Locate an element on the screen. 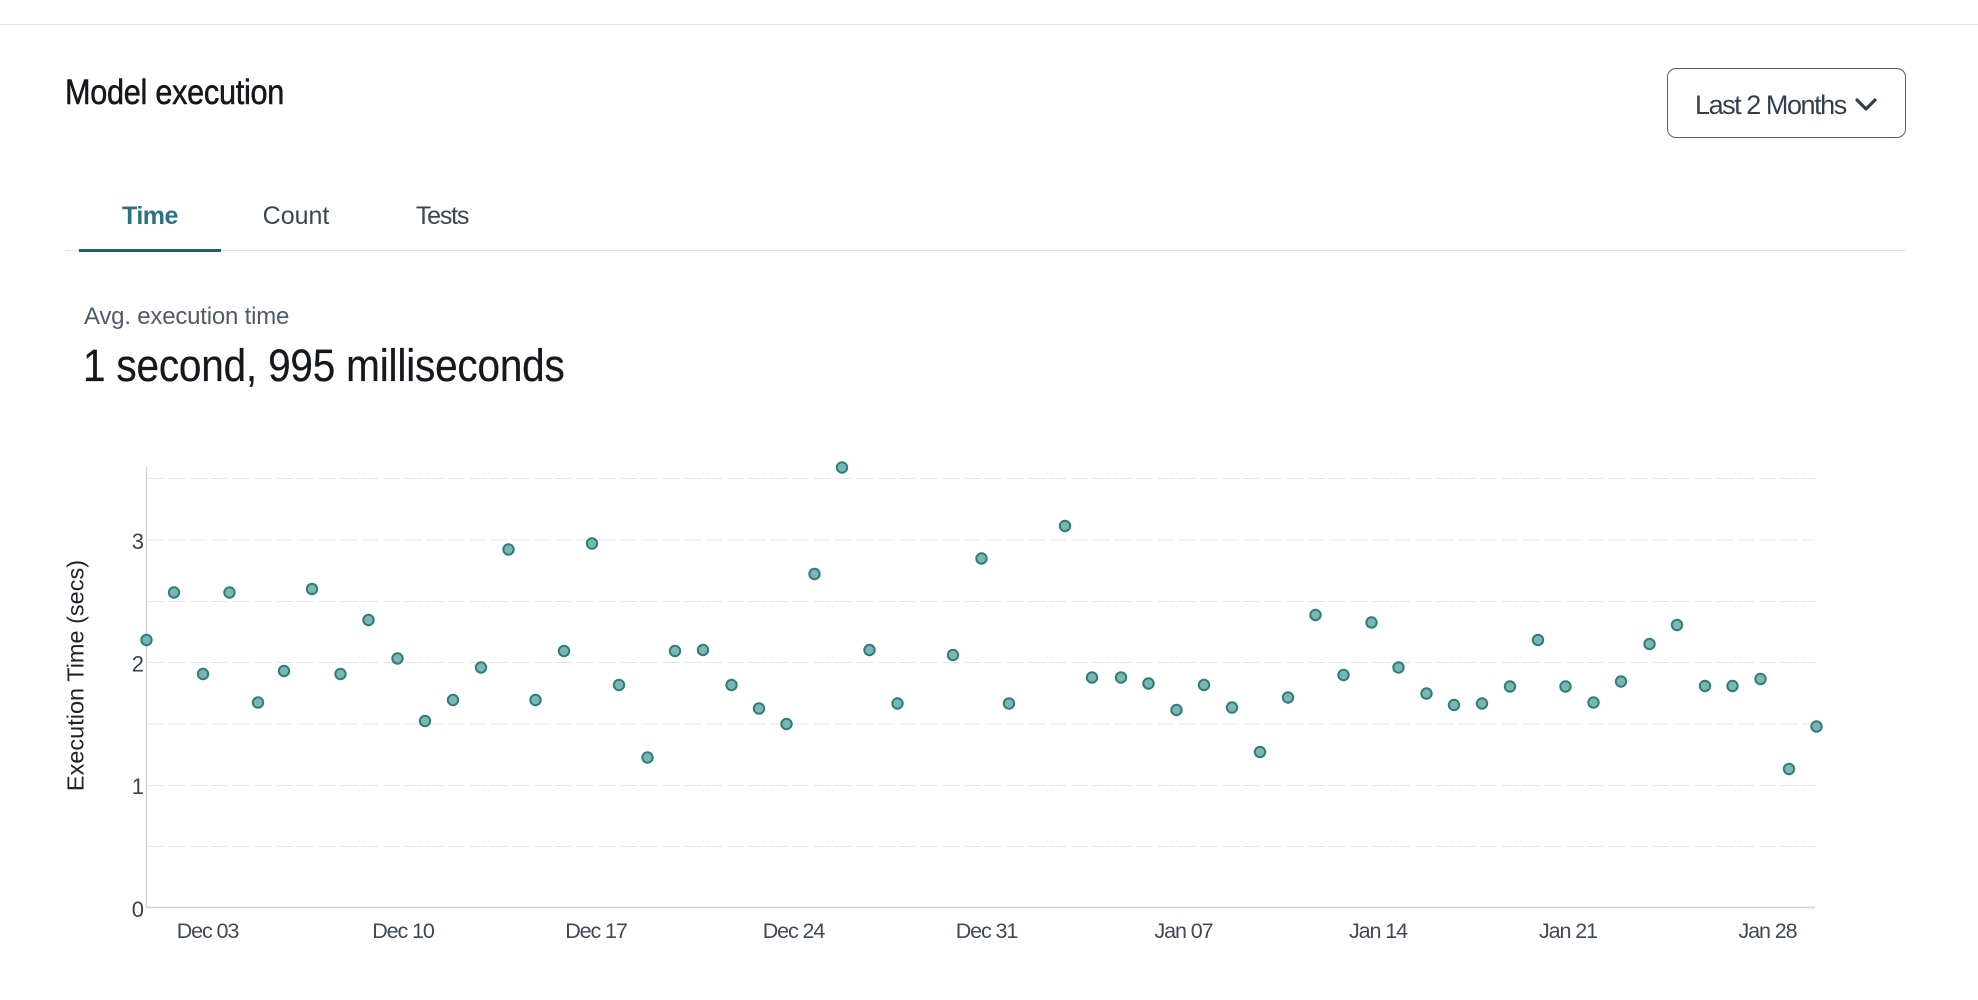  svg-text: Jan 14 is located at coordinates (1378, 931).